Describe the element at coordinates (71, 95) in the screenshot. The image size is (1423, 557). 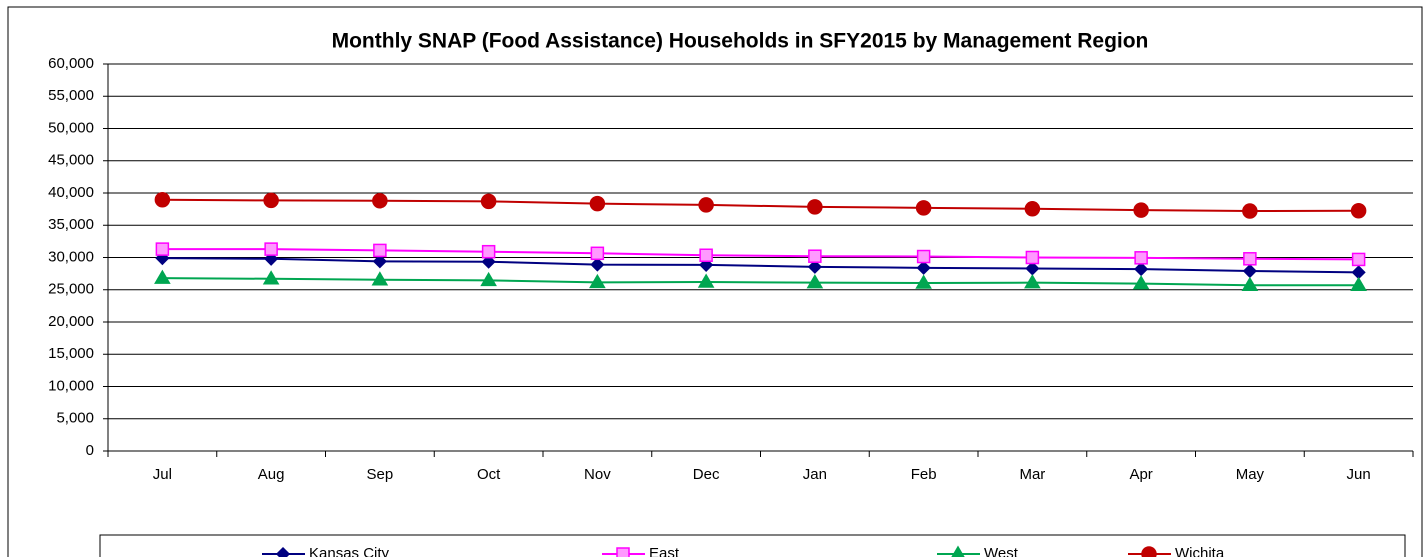
I see `y-tick-label: 55,000` at that location.